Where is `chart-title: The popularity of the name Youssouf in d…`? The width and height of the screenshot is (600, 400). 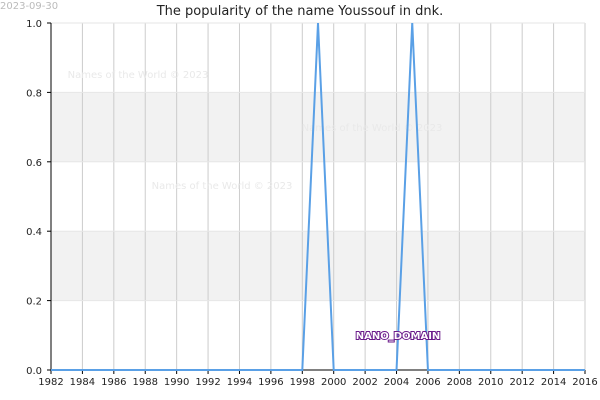
chart-title: The popularity of the name Youssouf in d… is located at coordinates (300, 11).